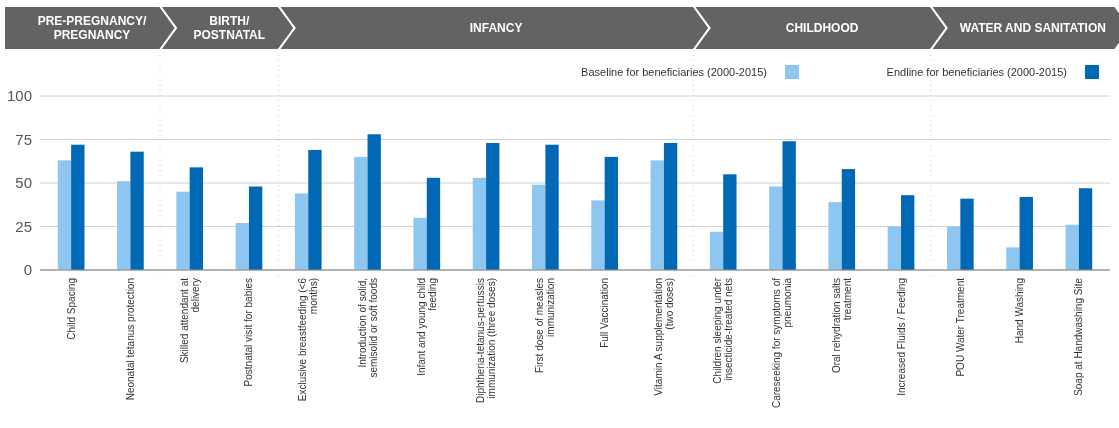  I want to click on x-tick-label: Postnatal visit for babies, so click(249, 332).